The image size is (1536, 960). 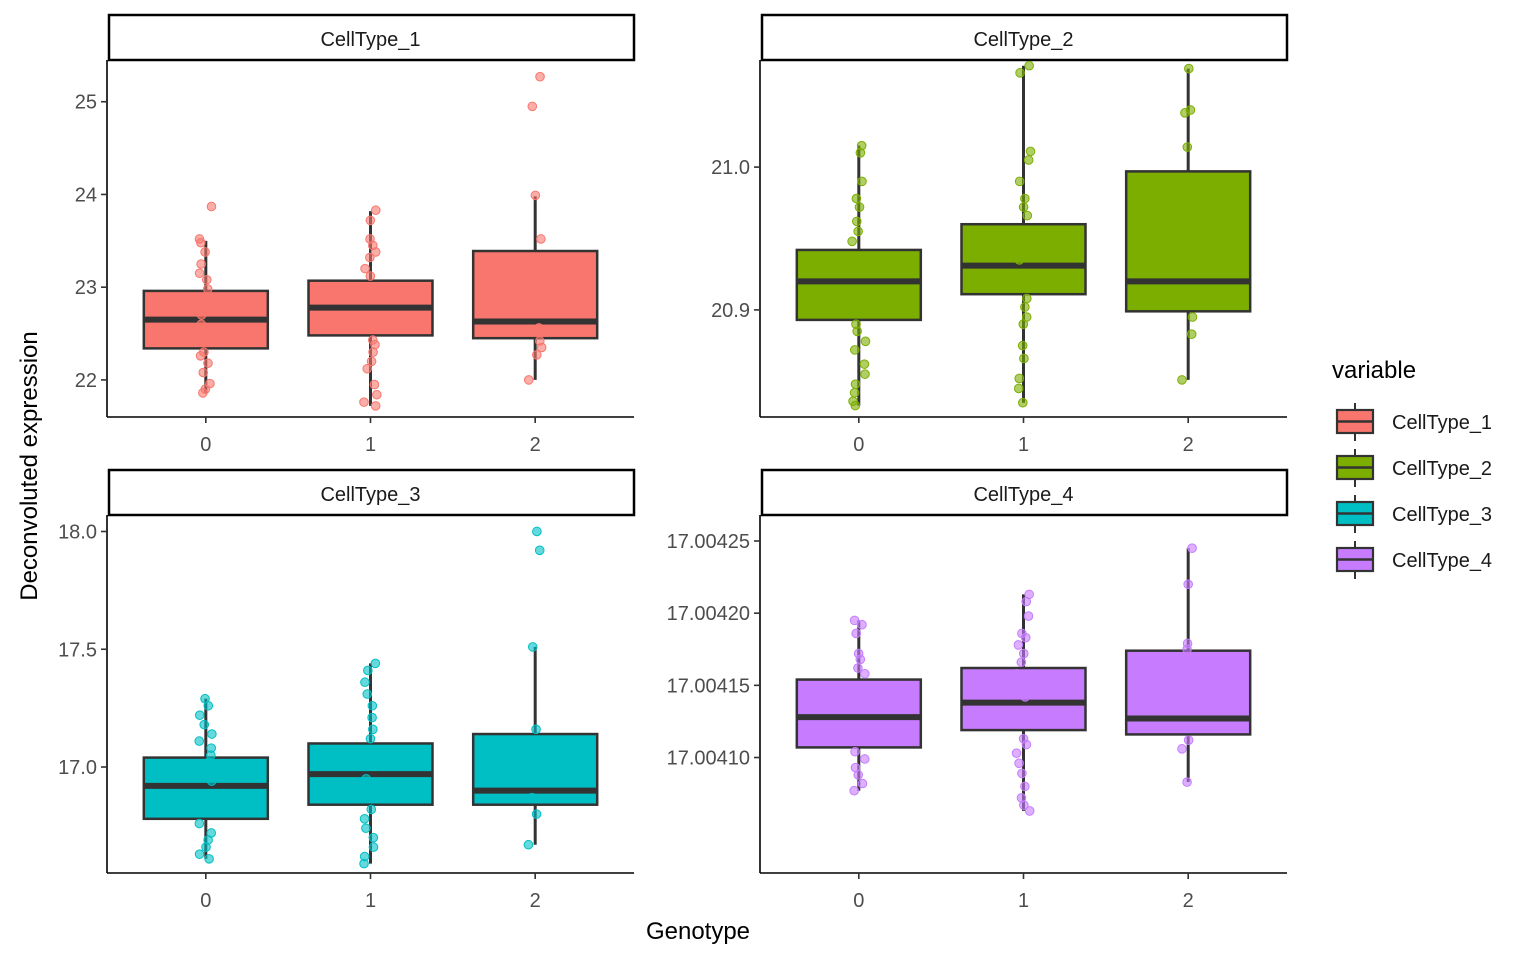 What do you see at coordinates (1442, 423) in the screenshot?
I see `legend-label: CellType_1` at bounding box center [1442, 423].